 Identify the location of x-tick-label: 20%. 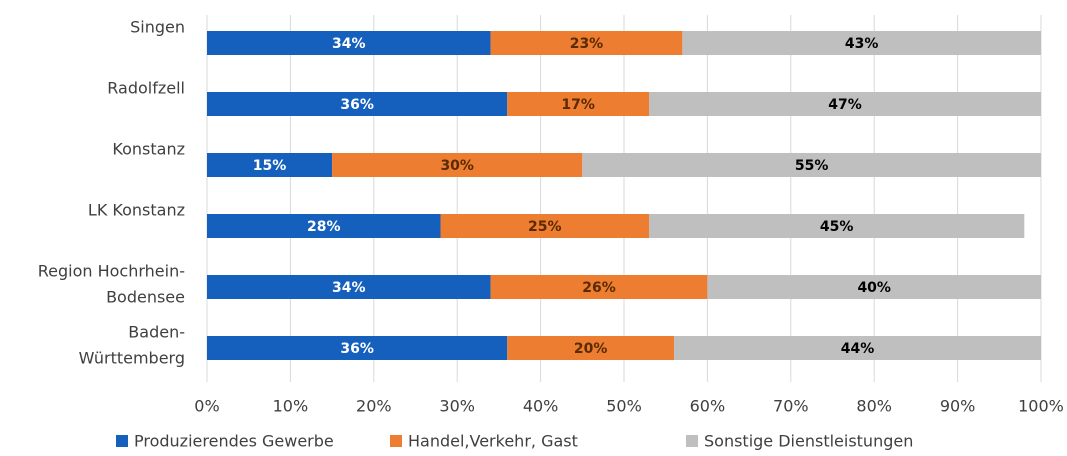
(374, 406).